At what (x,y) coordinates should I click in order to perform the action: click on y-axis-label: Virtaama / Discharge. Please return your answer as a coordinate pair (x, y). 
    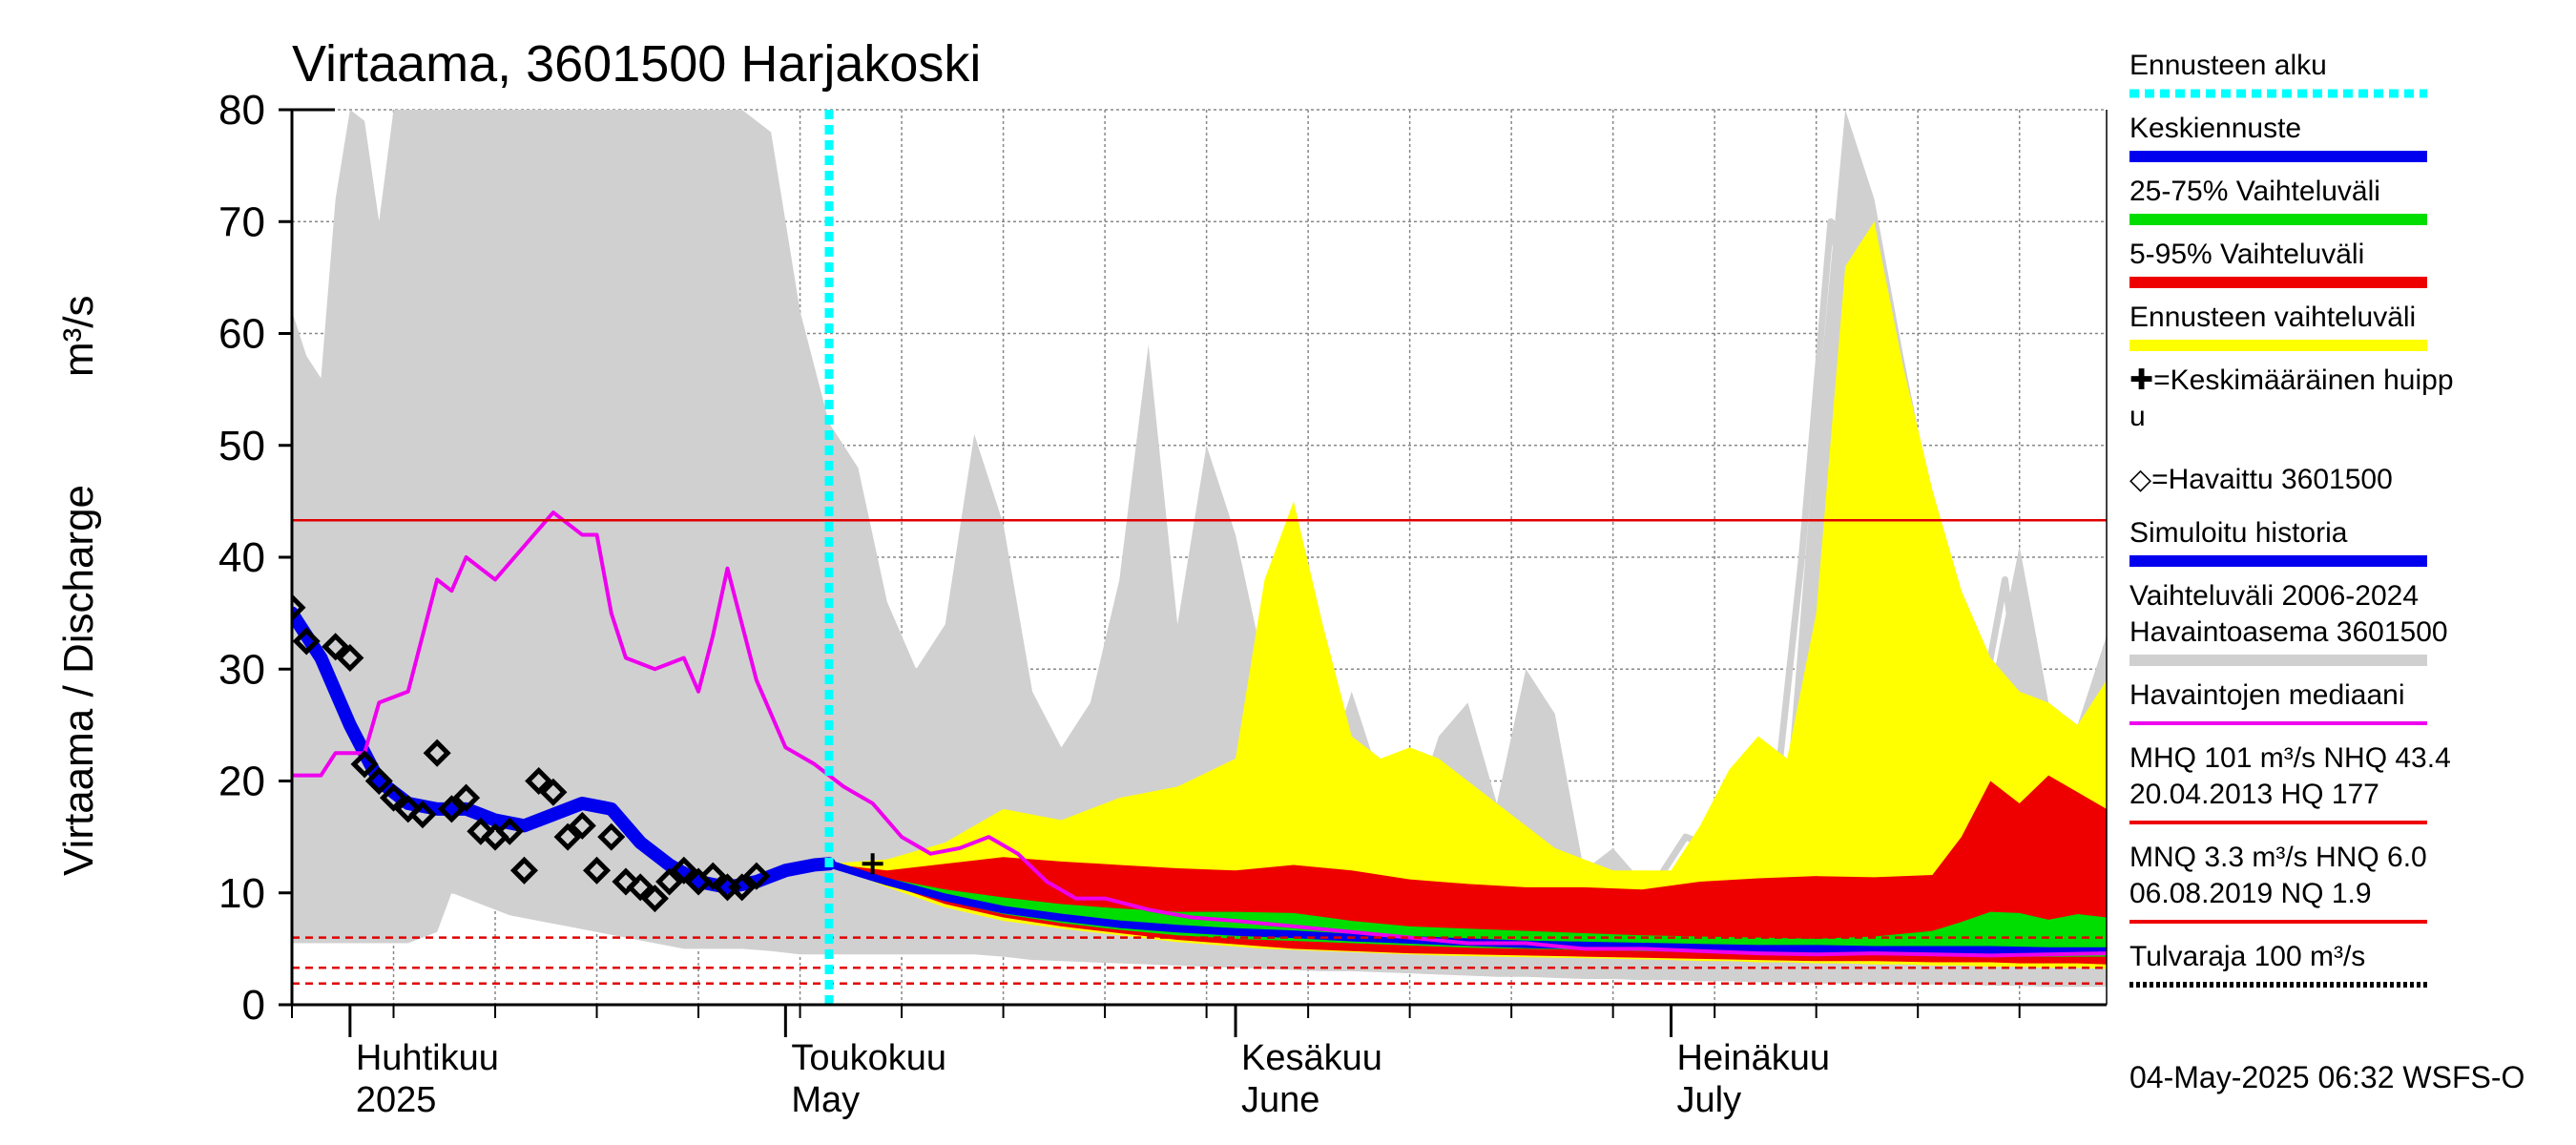
    Looking at the image, I should click on (78, 680).